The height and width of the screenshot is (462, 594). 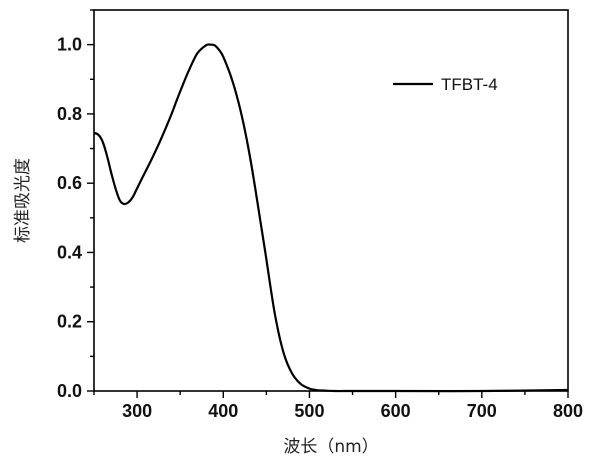 I want to click on x-tick-label: 600, so click(x=396, y=411).